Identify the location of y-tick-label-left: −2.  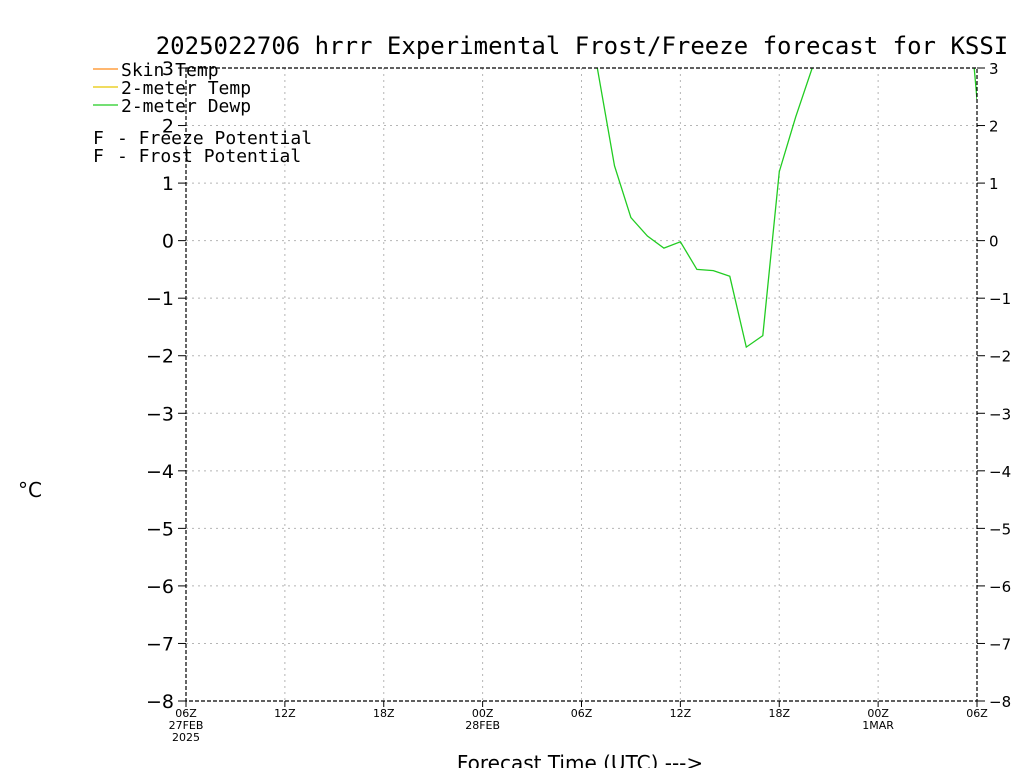
(160, 357).